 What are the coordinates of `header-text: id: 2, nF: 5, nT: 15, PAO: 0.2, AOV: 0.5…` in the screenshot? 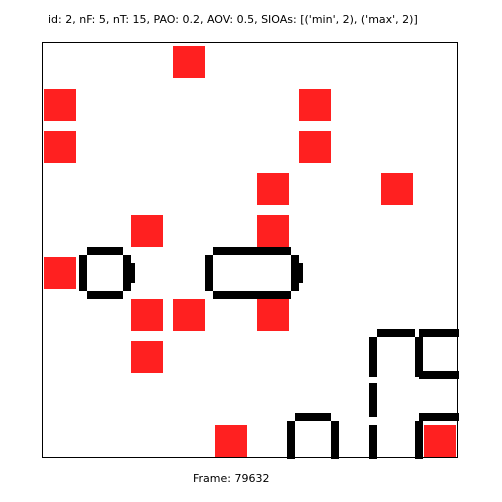 It's located at (233, 19).